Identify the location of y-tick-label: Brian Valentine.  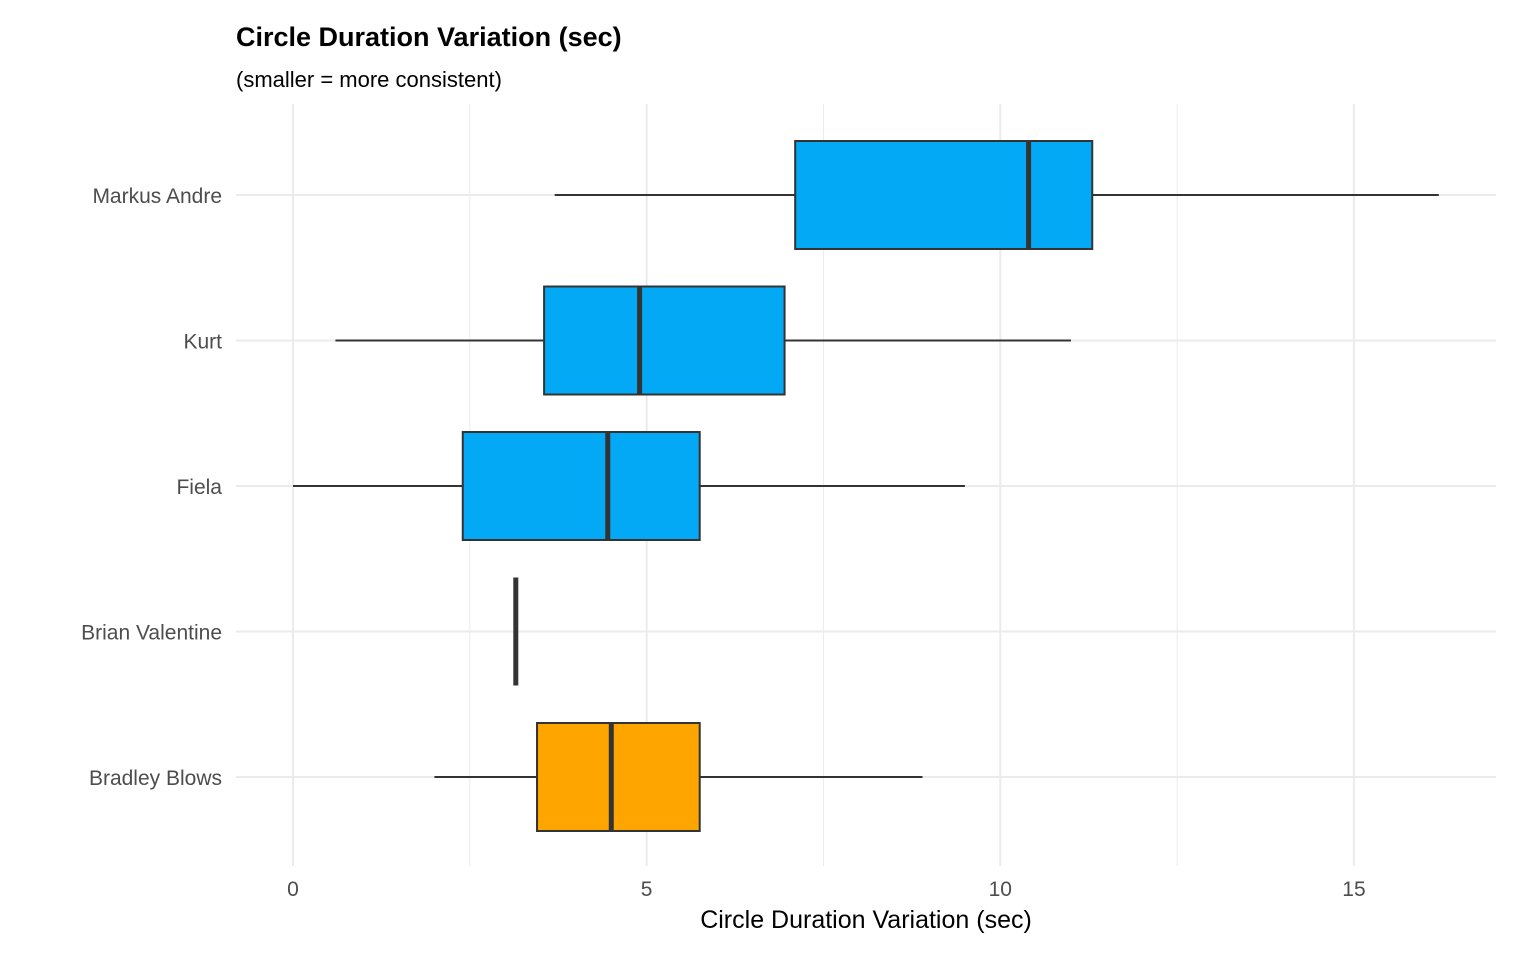
(151, 633).